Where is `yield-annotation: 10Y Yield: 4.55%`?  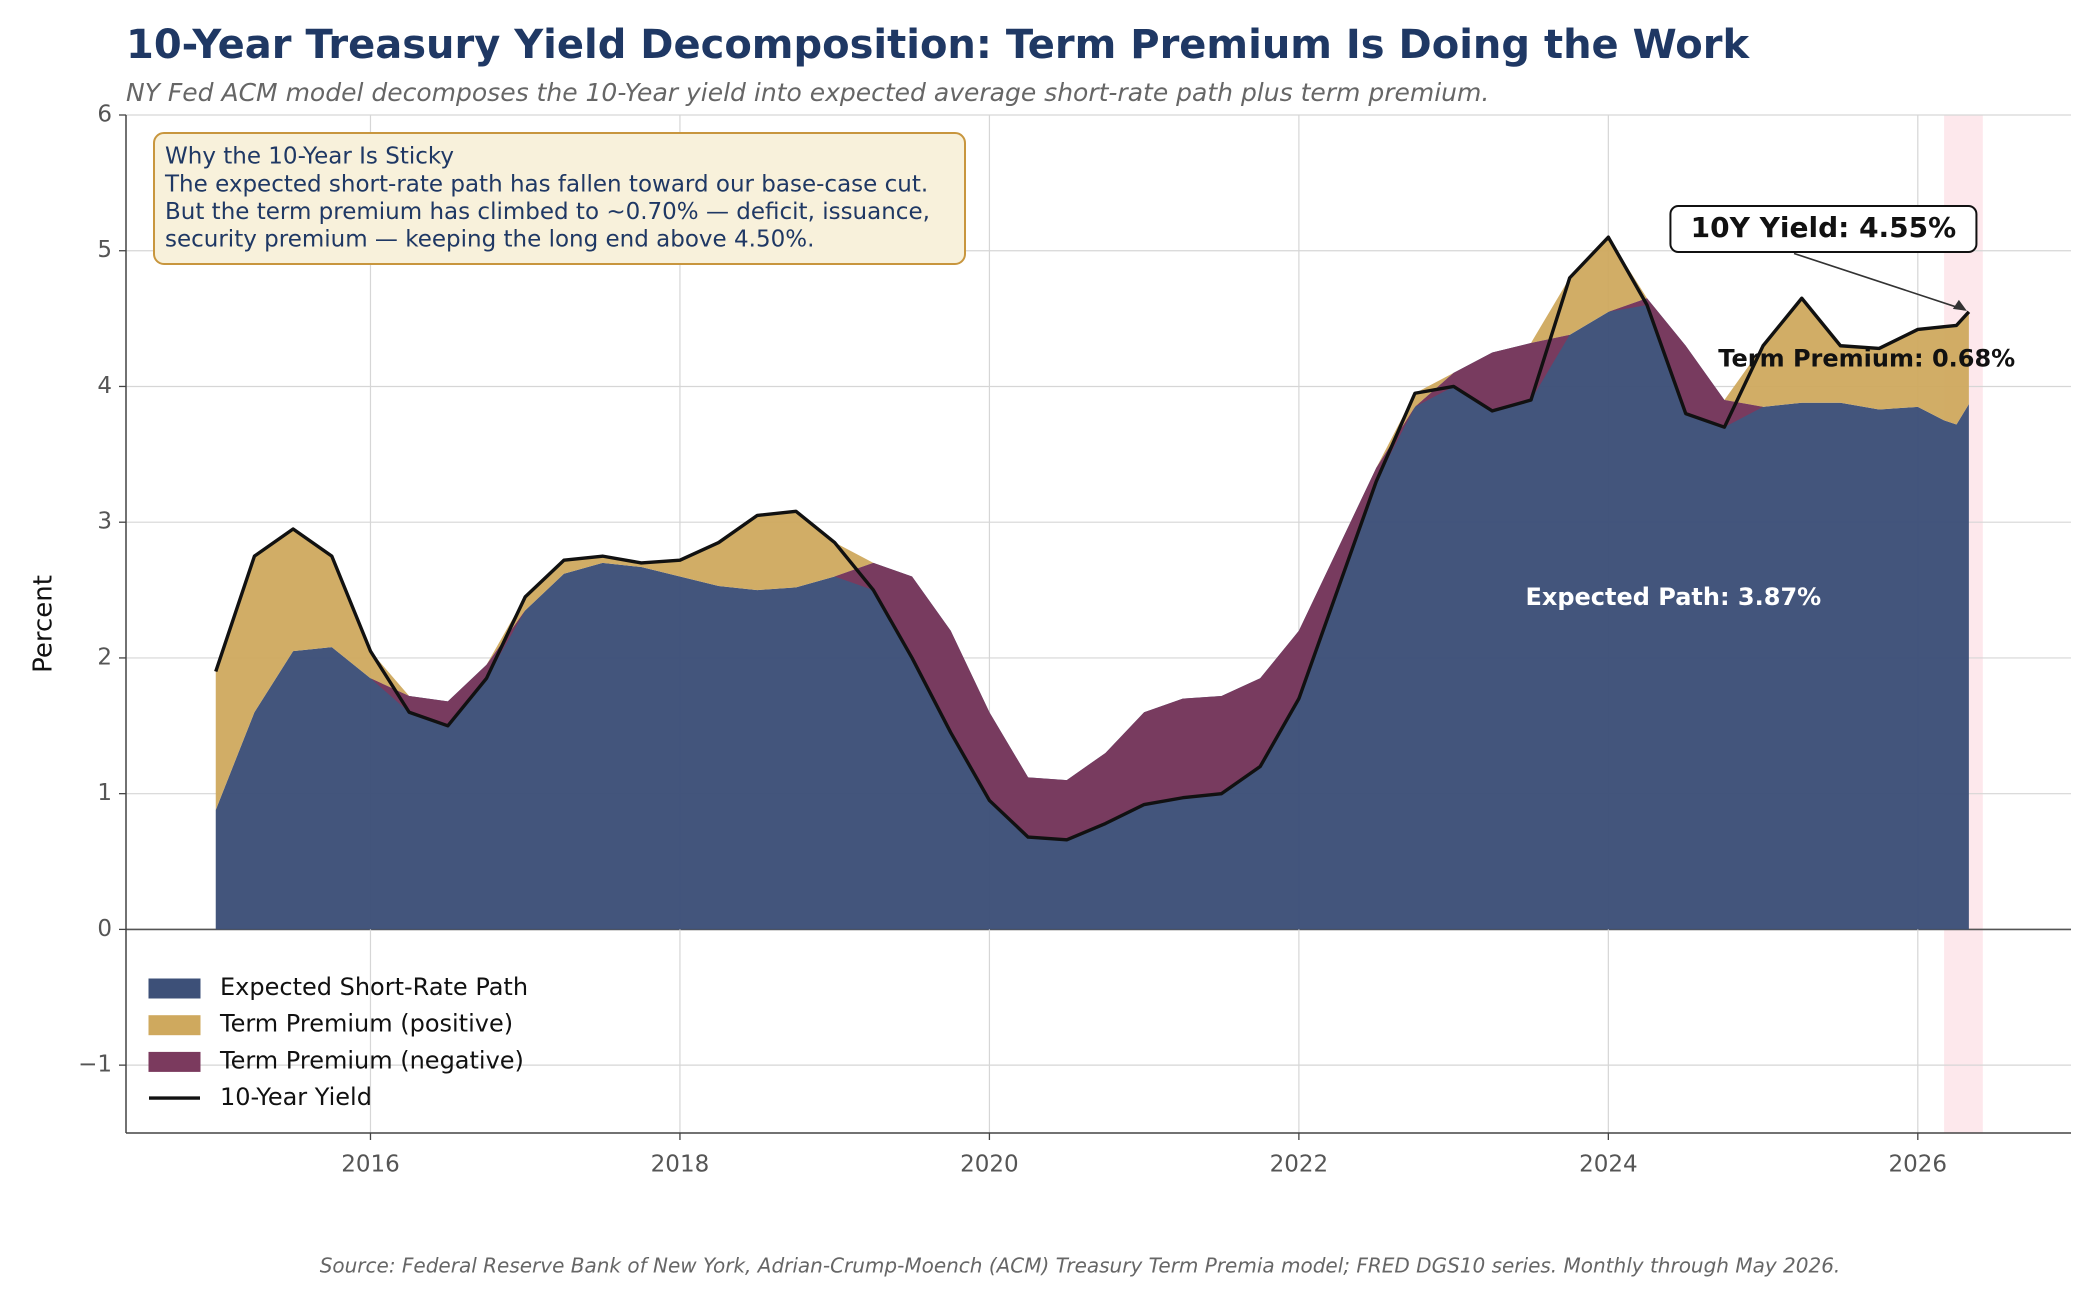
yield-annotation: 10Y Yield: 4.55% is located at coordinates (1824, 227).